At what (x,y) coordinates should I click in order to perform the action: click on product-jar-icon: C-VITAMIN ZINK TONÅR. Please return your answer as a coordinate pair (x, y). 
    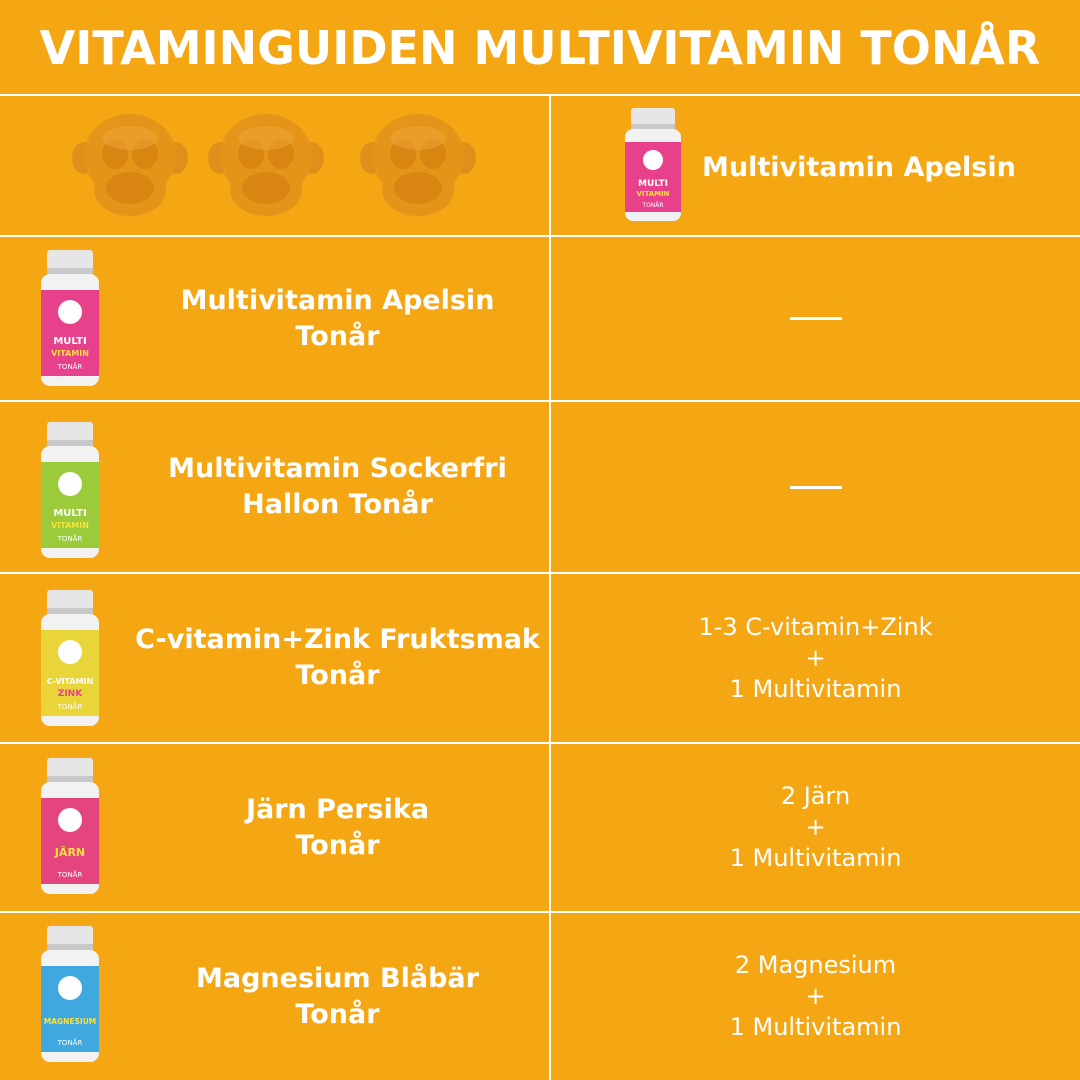
    Looking at the image, I should click on (70, 658).